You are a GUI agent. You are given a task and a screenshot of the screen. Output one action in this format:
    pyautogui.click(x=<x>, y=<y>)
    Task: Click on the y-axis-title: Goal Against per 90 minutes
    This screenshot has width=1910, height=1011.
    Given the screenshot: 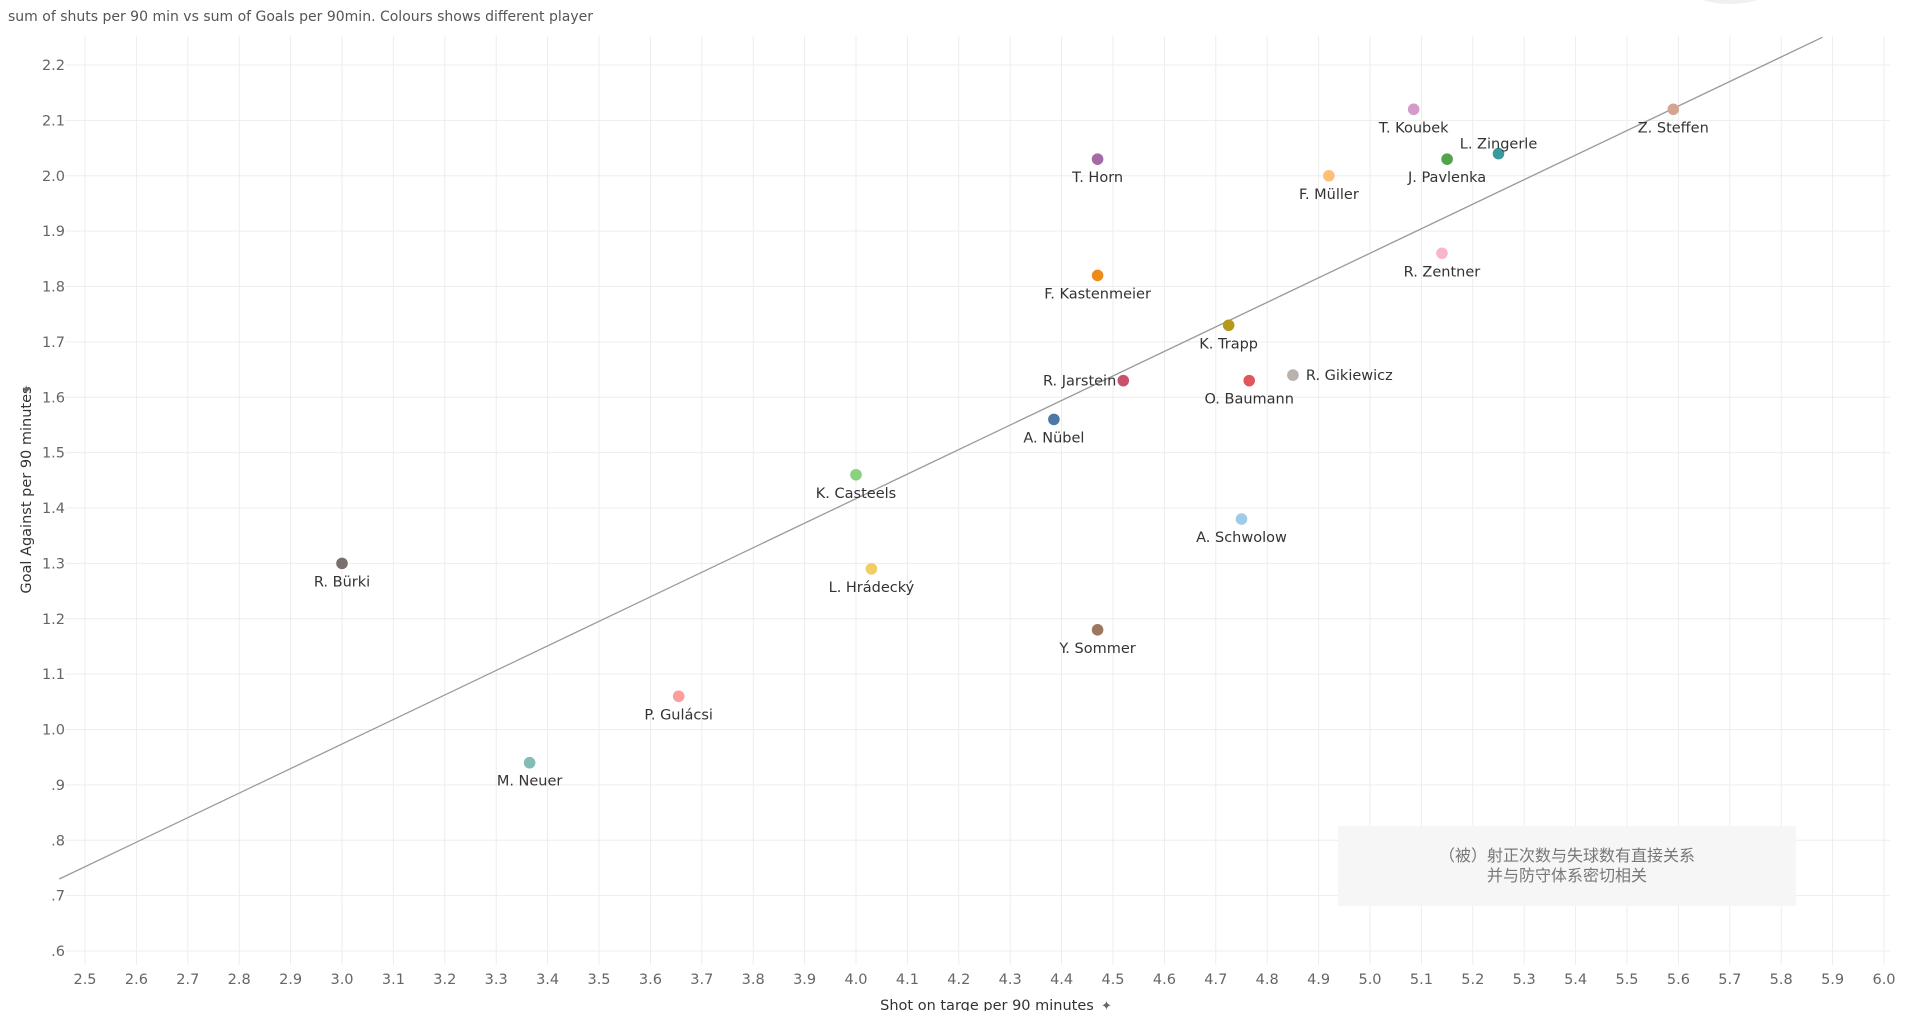 What is the action you would take?
    pyautogui.click(x=27, y=489)
    